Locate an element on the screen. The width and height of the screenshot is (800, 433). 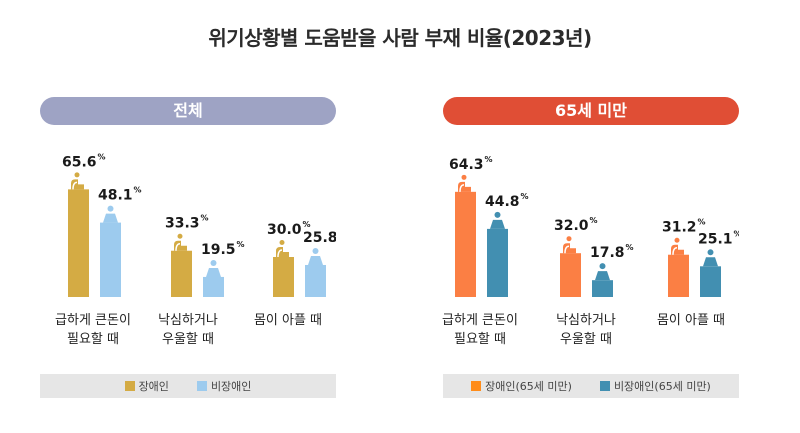
bar-group: 25.1% is located at coordinates (718, 263).